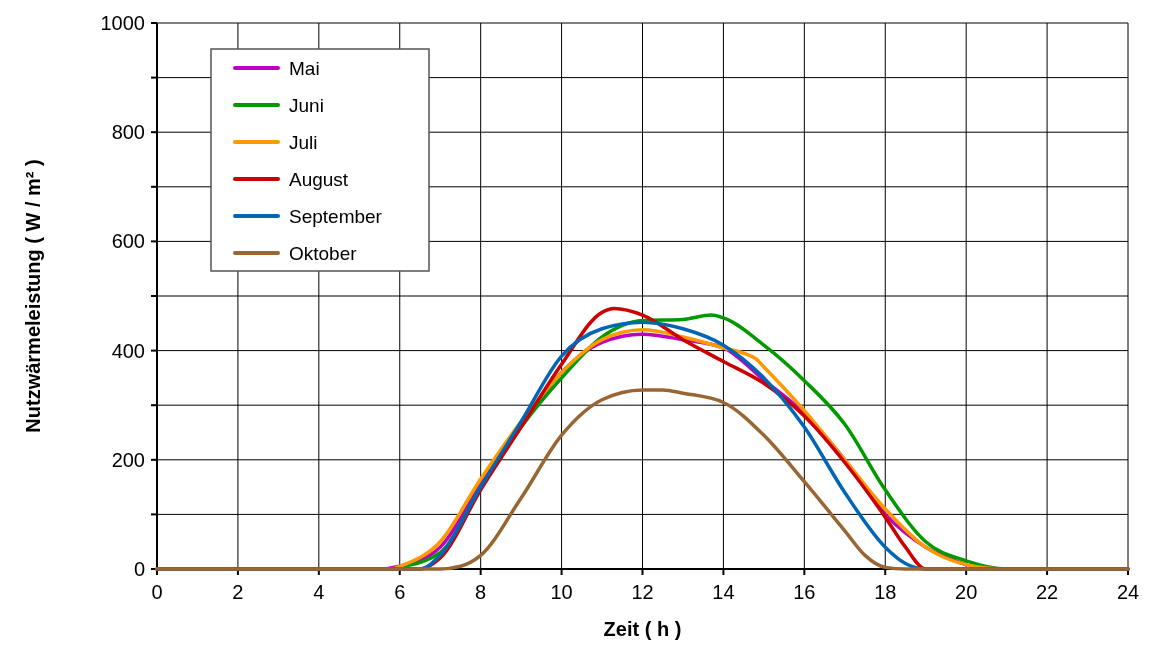  What do you see at coordinates (1047, 592) in the screenshot?
I see `x-tick-label: 22` at bounding box center [1047, 592].